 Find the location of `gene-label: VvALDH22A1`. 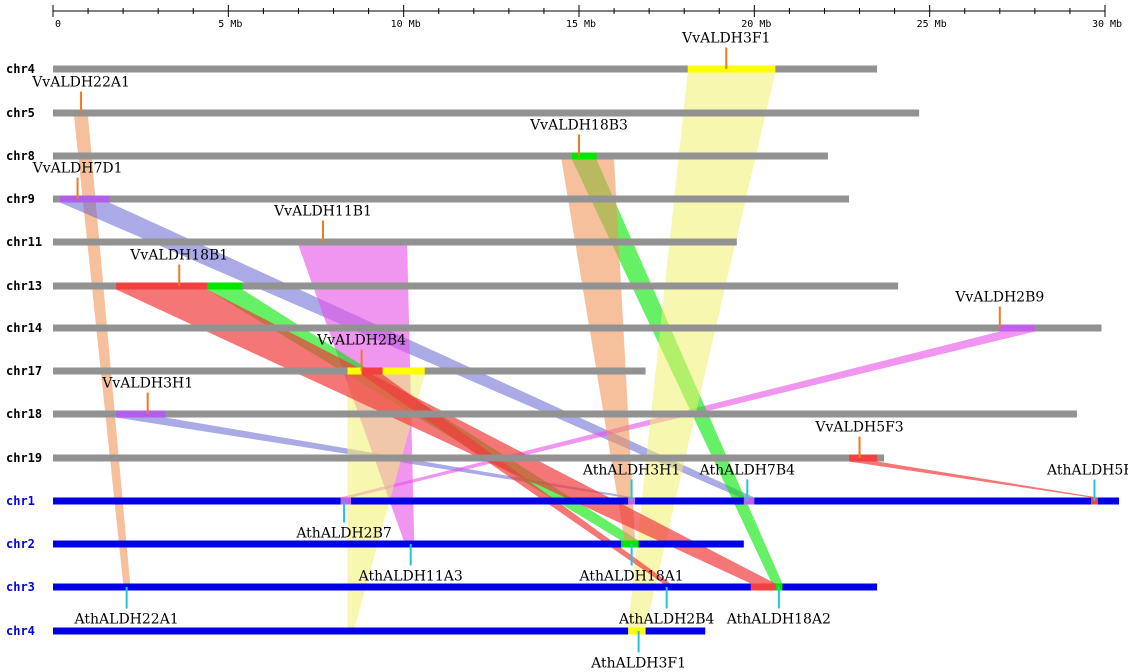

gene-label: VvALDH22A1 is located at coordinates (80, 83).